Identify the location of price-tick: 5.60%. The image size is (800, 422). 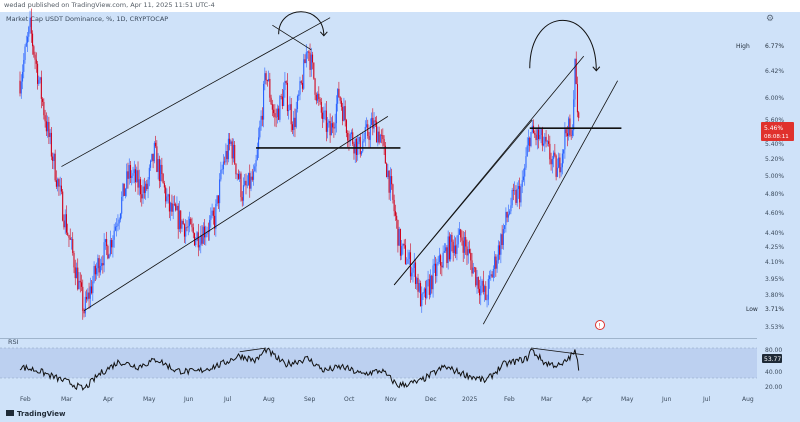
(774, 120).